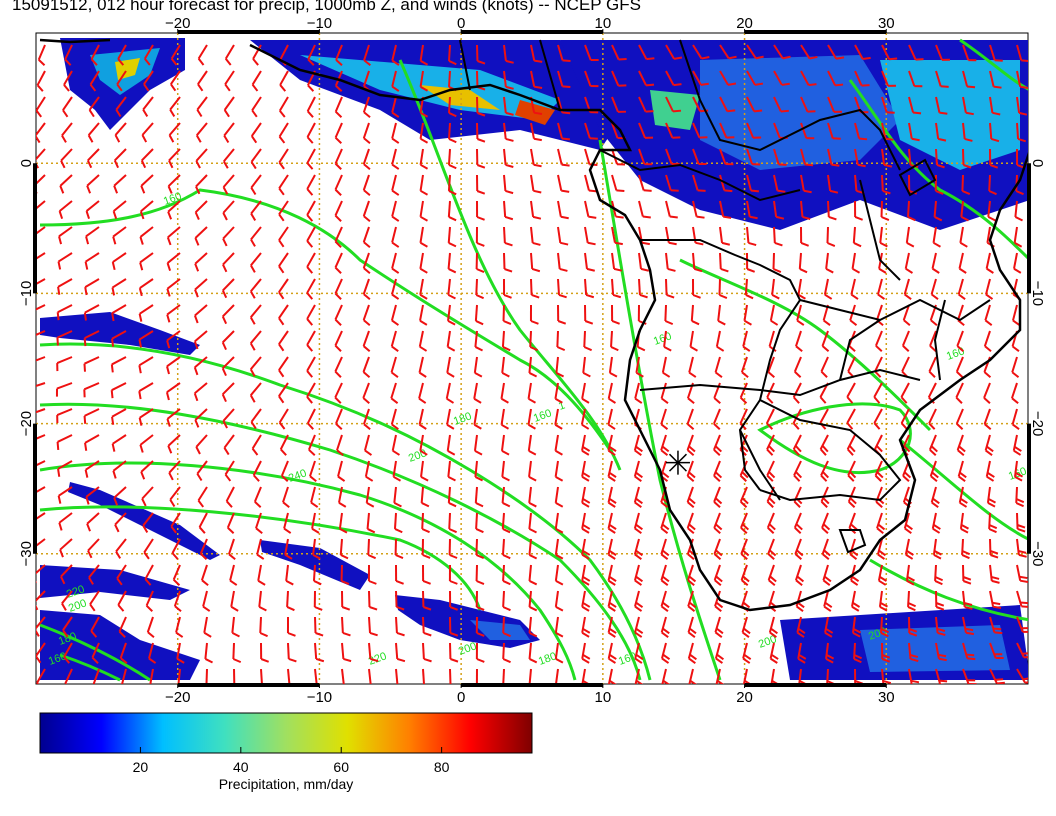 The width and height of the screenshot is (1056, 816). What do you see at coordinates (950, 115) in the screenshot?
I see `precip-core` at bounding box center [950, 115].